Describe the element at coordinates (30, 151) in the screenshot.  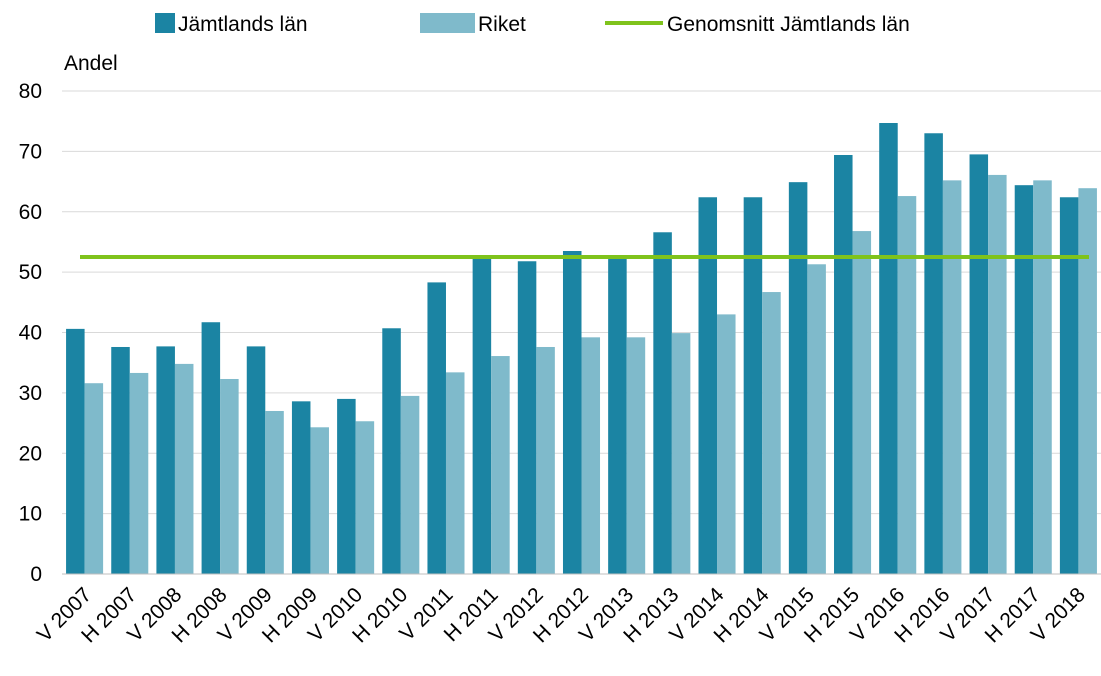
I see `y-tick-label: 70` at that location.